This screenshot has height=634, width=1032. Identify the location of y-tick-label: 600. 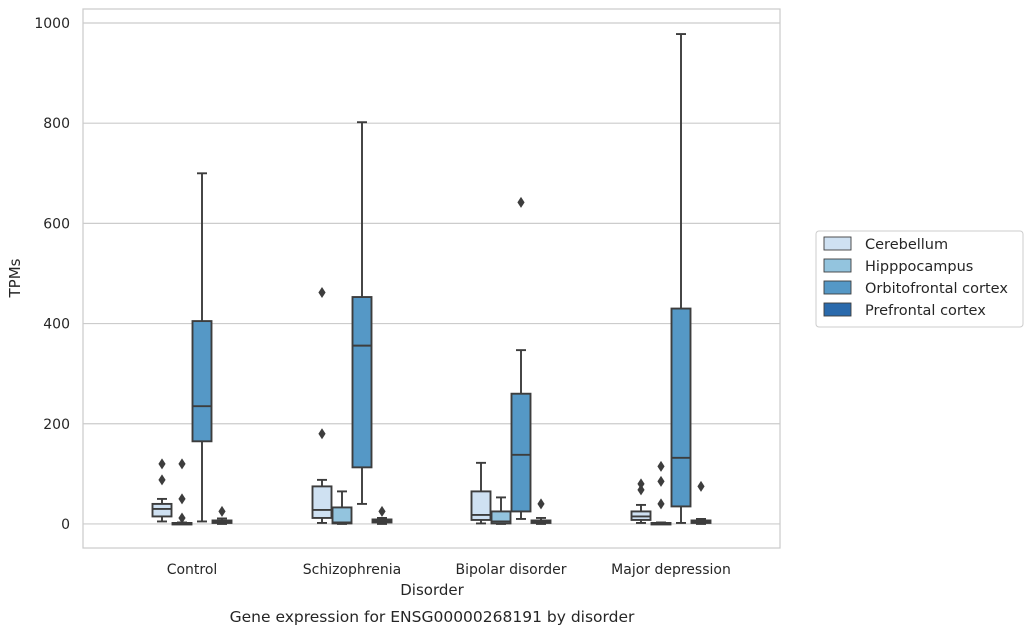
(56, 224).